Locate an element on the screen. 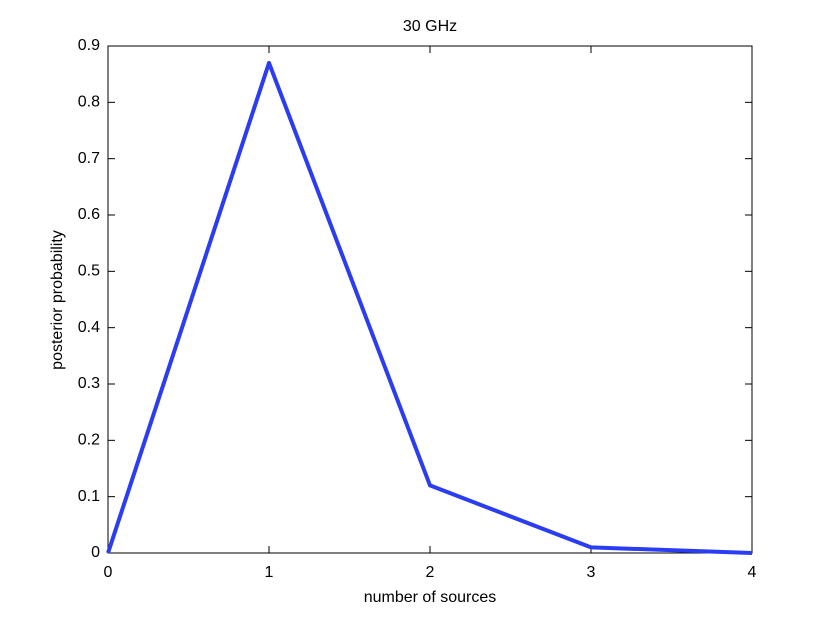  chart-title: 30 GHz is located at coordinates (430, 26).